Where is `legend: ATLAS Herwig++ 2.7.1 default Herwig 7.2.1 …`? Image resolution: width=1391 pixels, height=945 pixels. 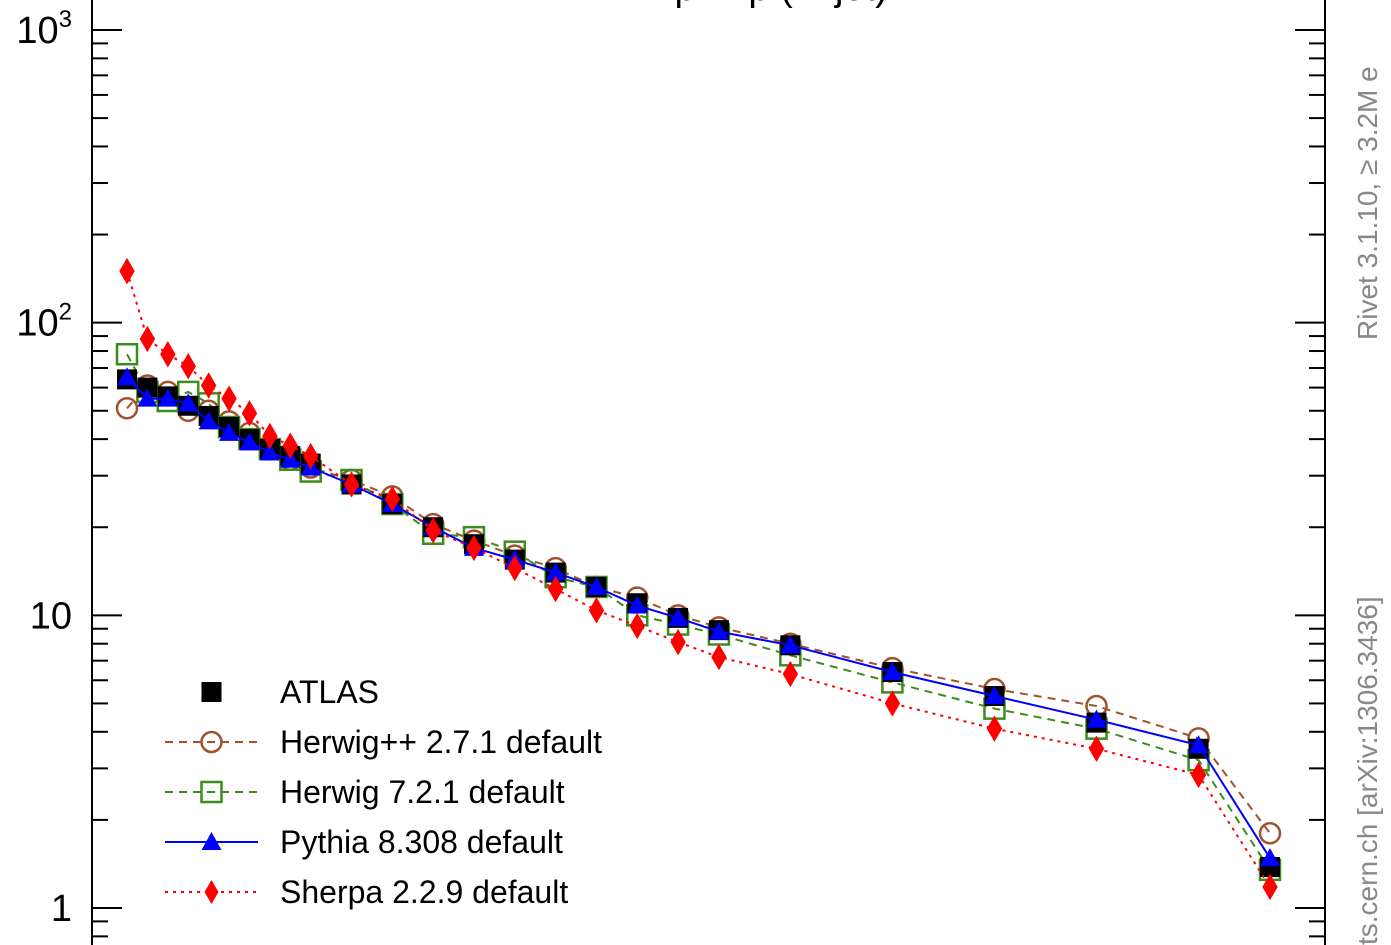
legend: ATLAS Herwig++ 2.7.1 default Herwig 7.2.1 … is located at coordinates (383, 792).